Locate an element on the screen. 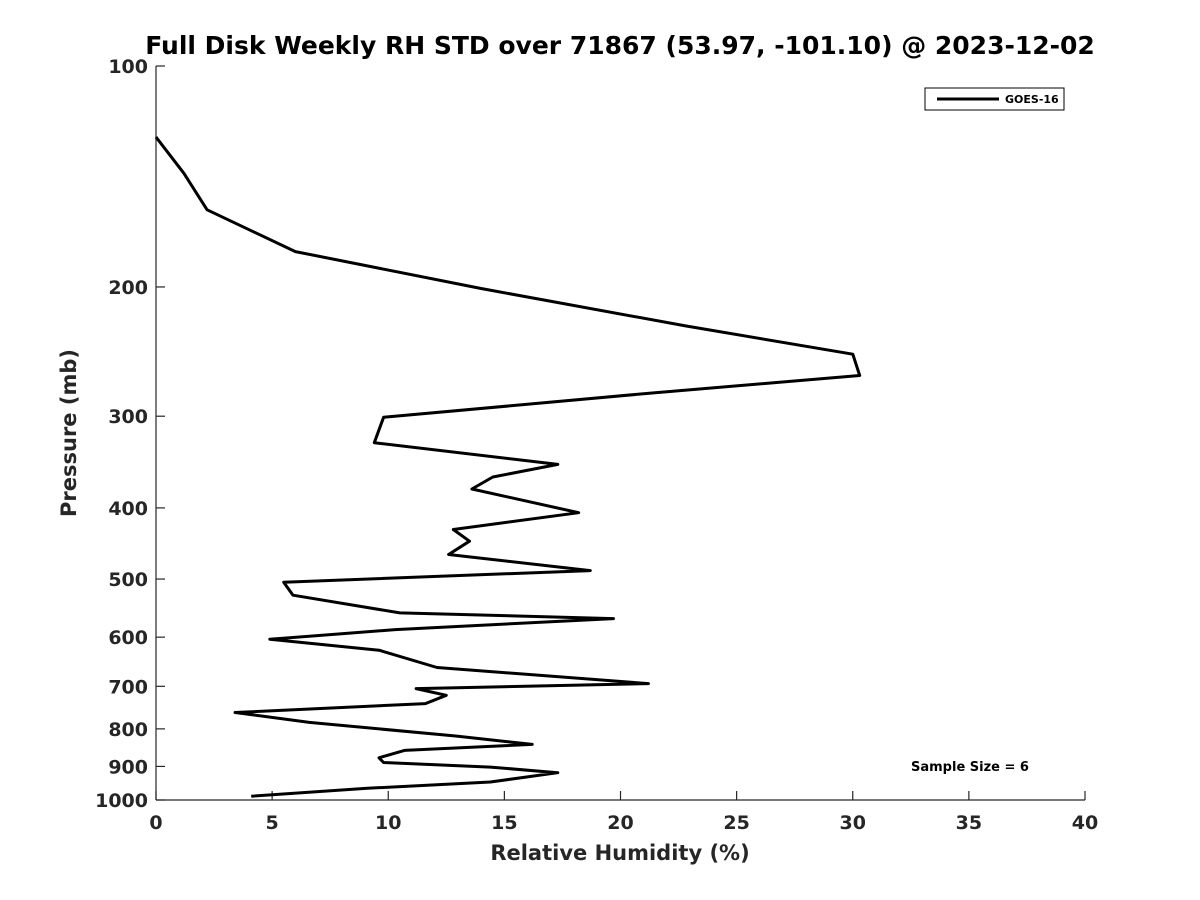 The height and width of the screenshot is (900, 1200). x-axis-ticks: 0 5 10 15 20 25 30 35 40 is located at coordinates (623, 812).